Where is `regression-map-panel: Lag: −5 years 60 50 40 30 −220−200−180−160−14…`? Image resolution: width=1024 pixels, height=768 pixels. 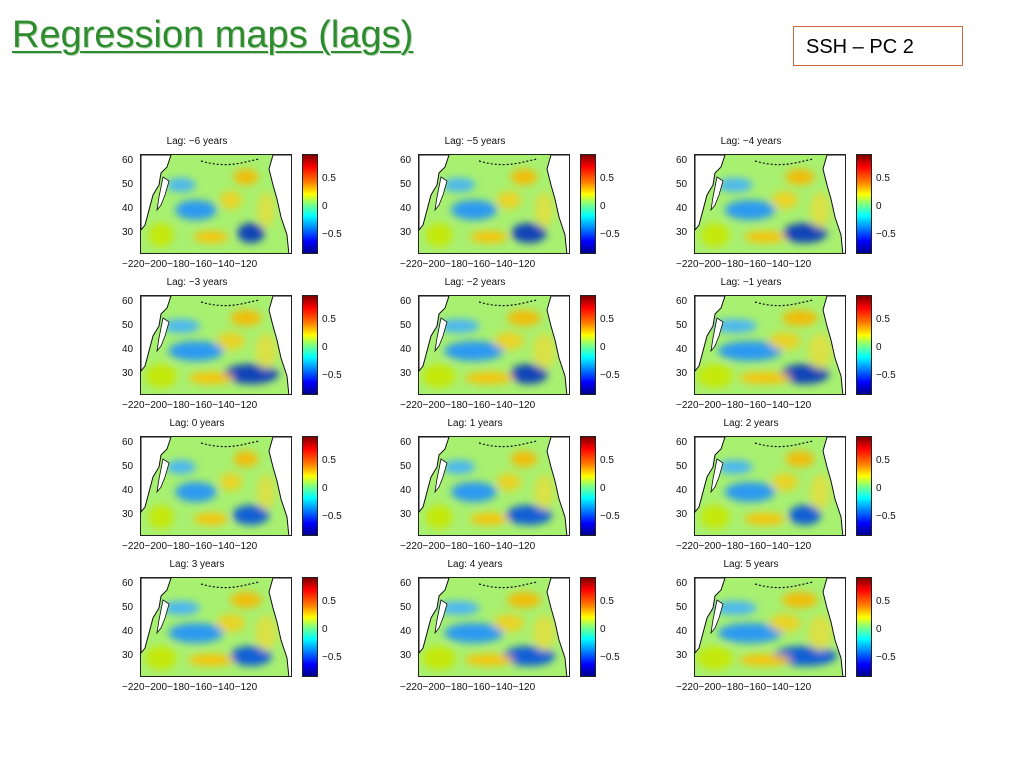
regression-map-panel: Lag: −5 years 60 50 40 30 −220−200−180−160−14… is located at coordinates (515, 208).